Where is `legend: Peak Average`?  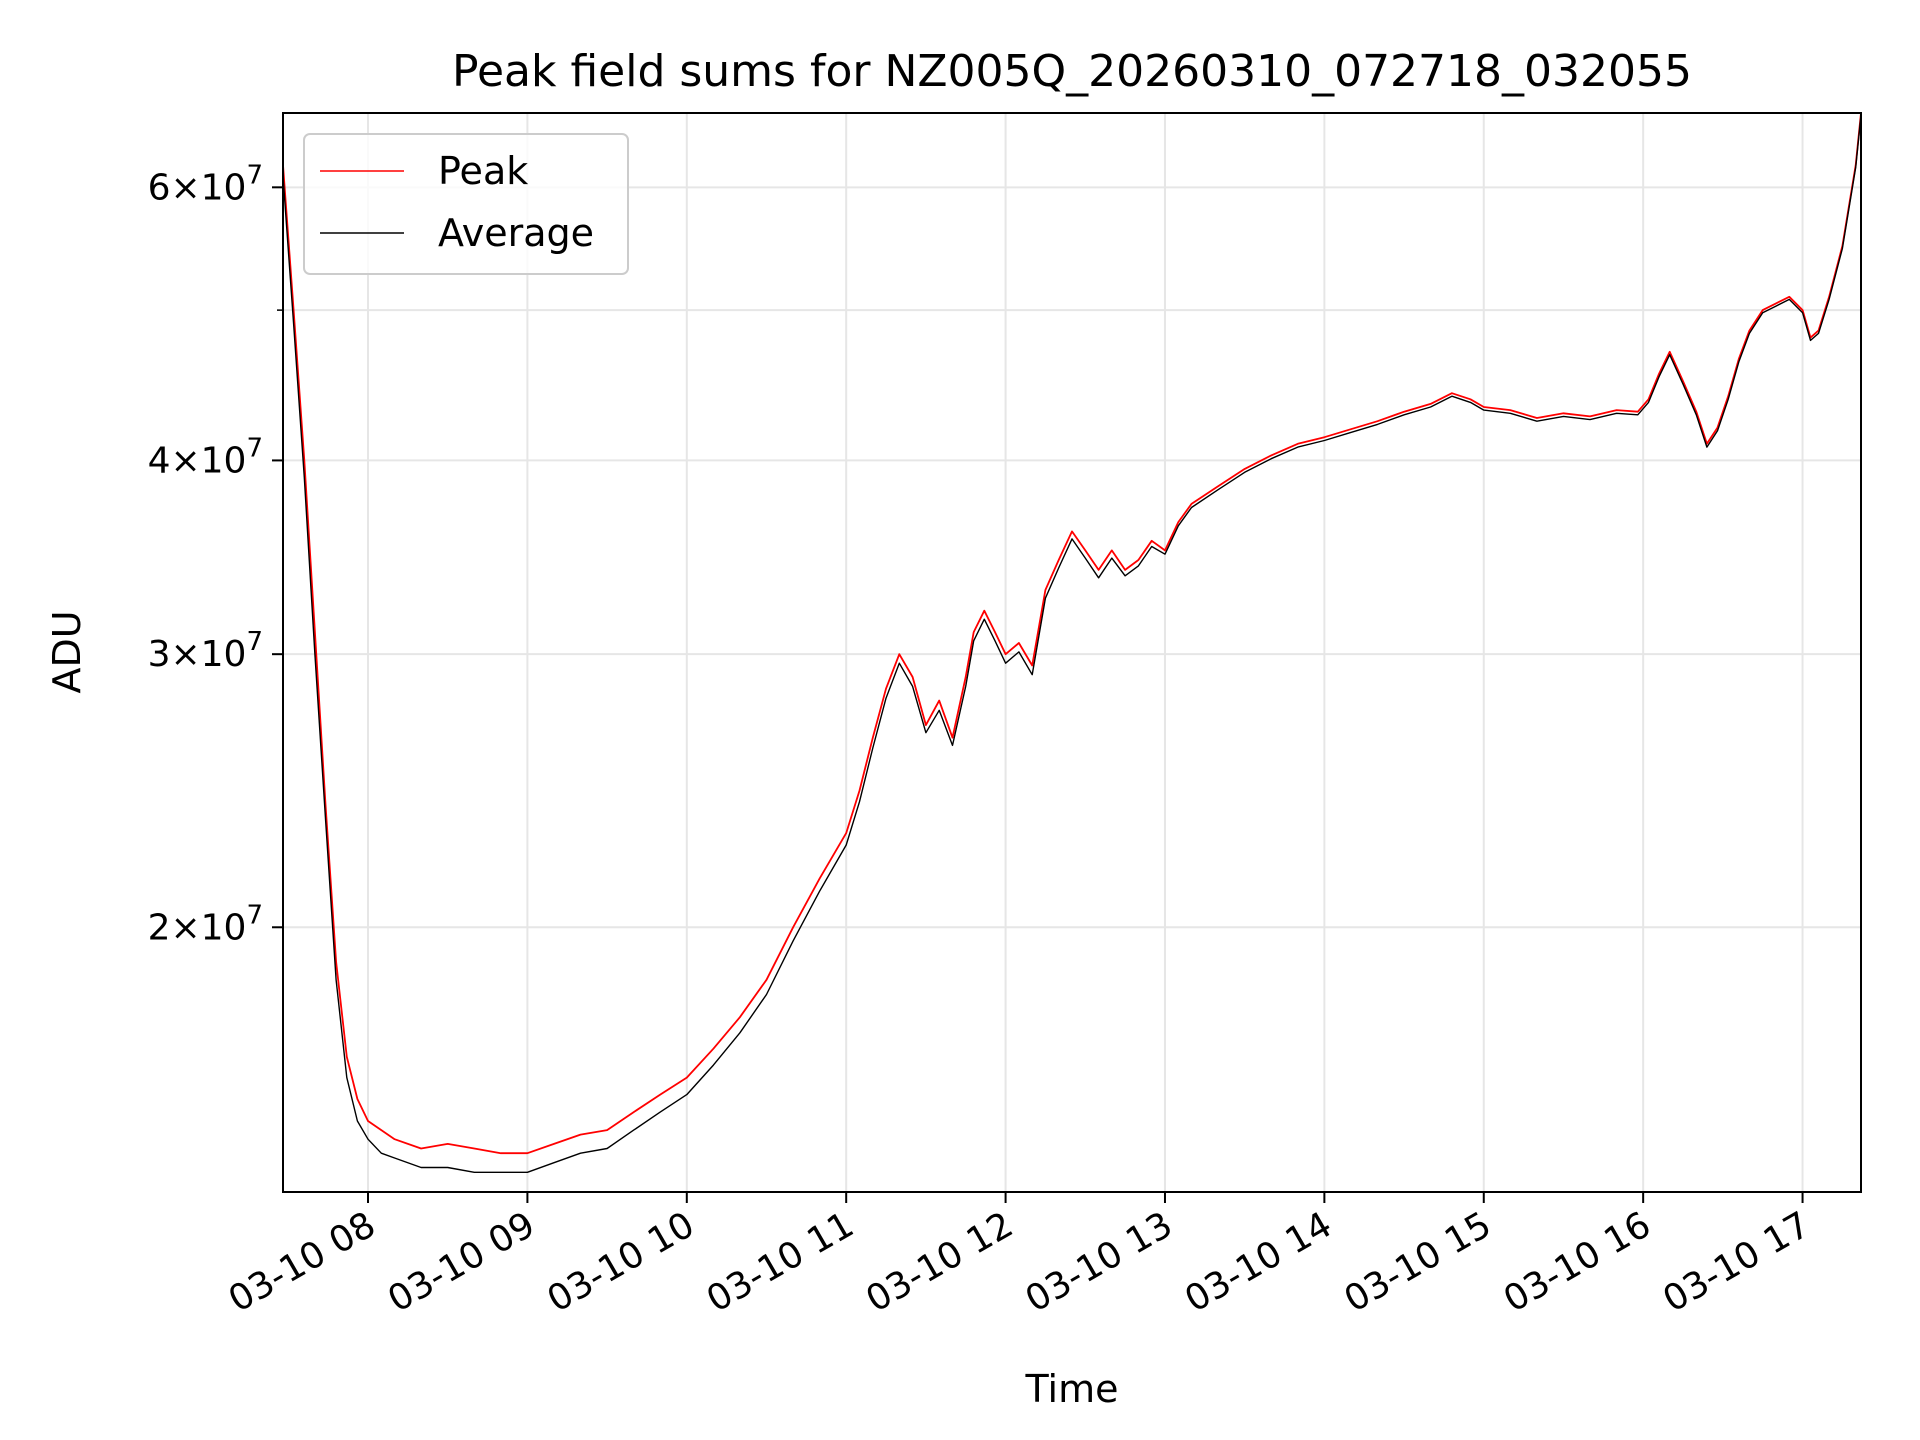
legend: Peak Average is located at coordinates (466, 204).